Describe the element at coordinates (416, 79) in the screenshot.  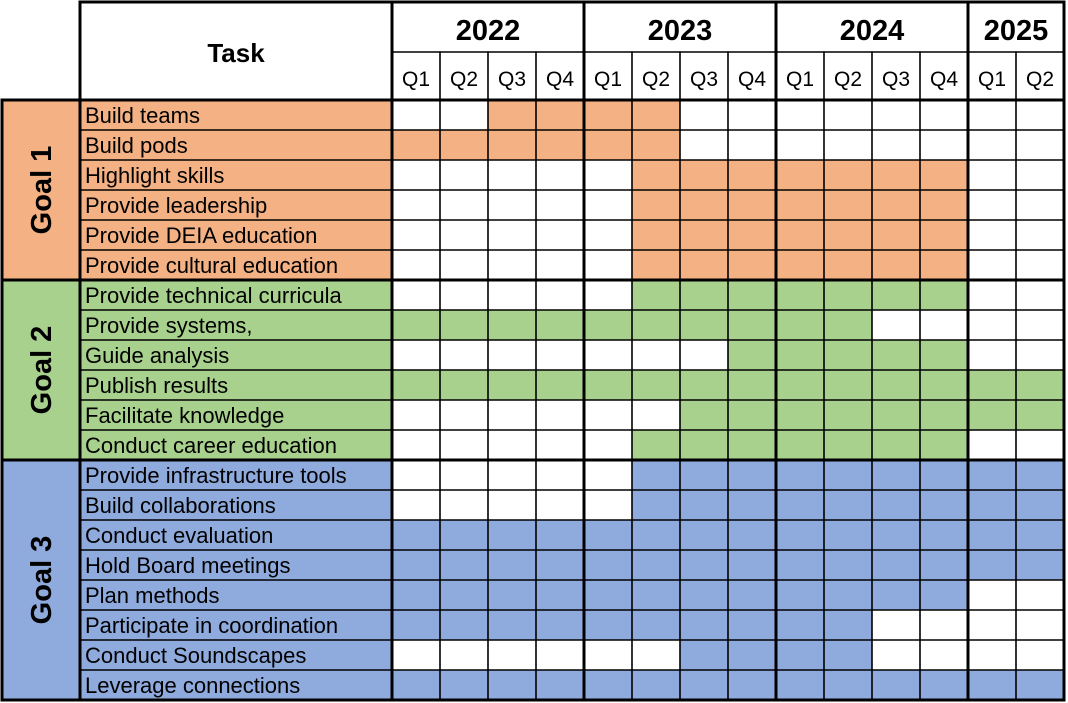
I see `quarter-label: Q1` at that location.